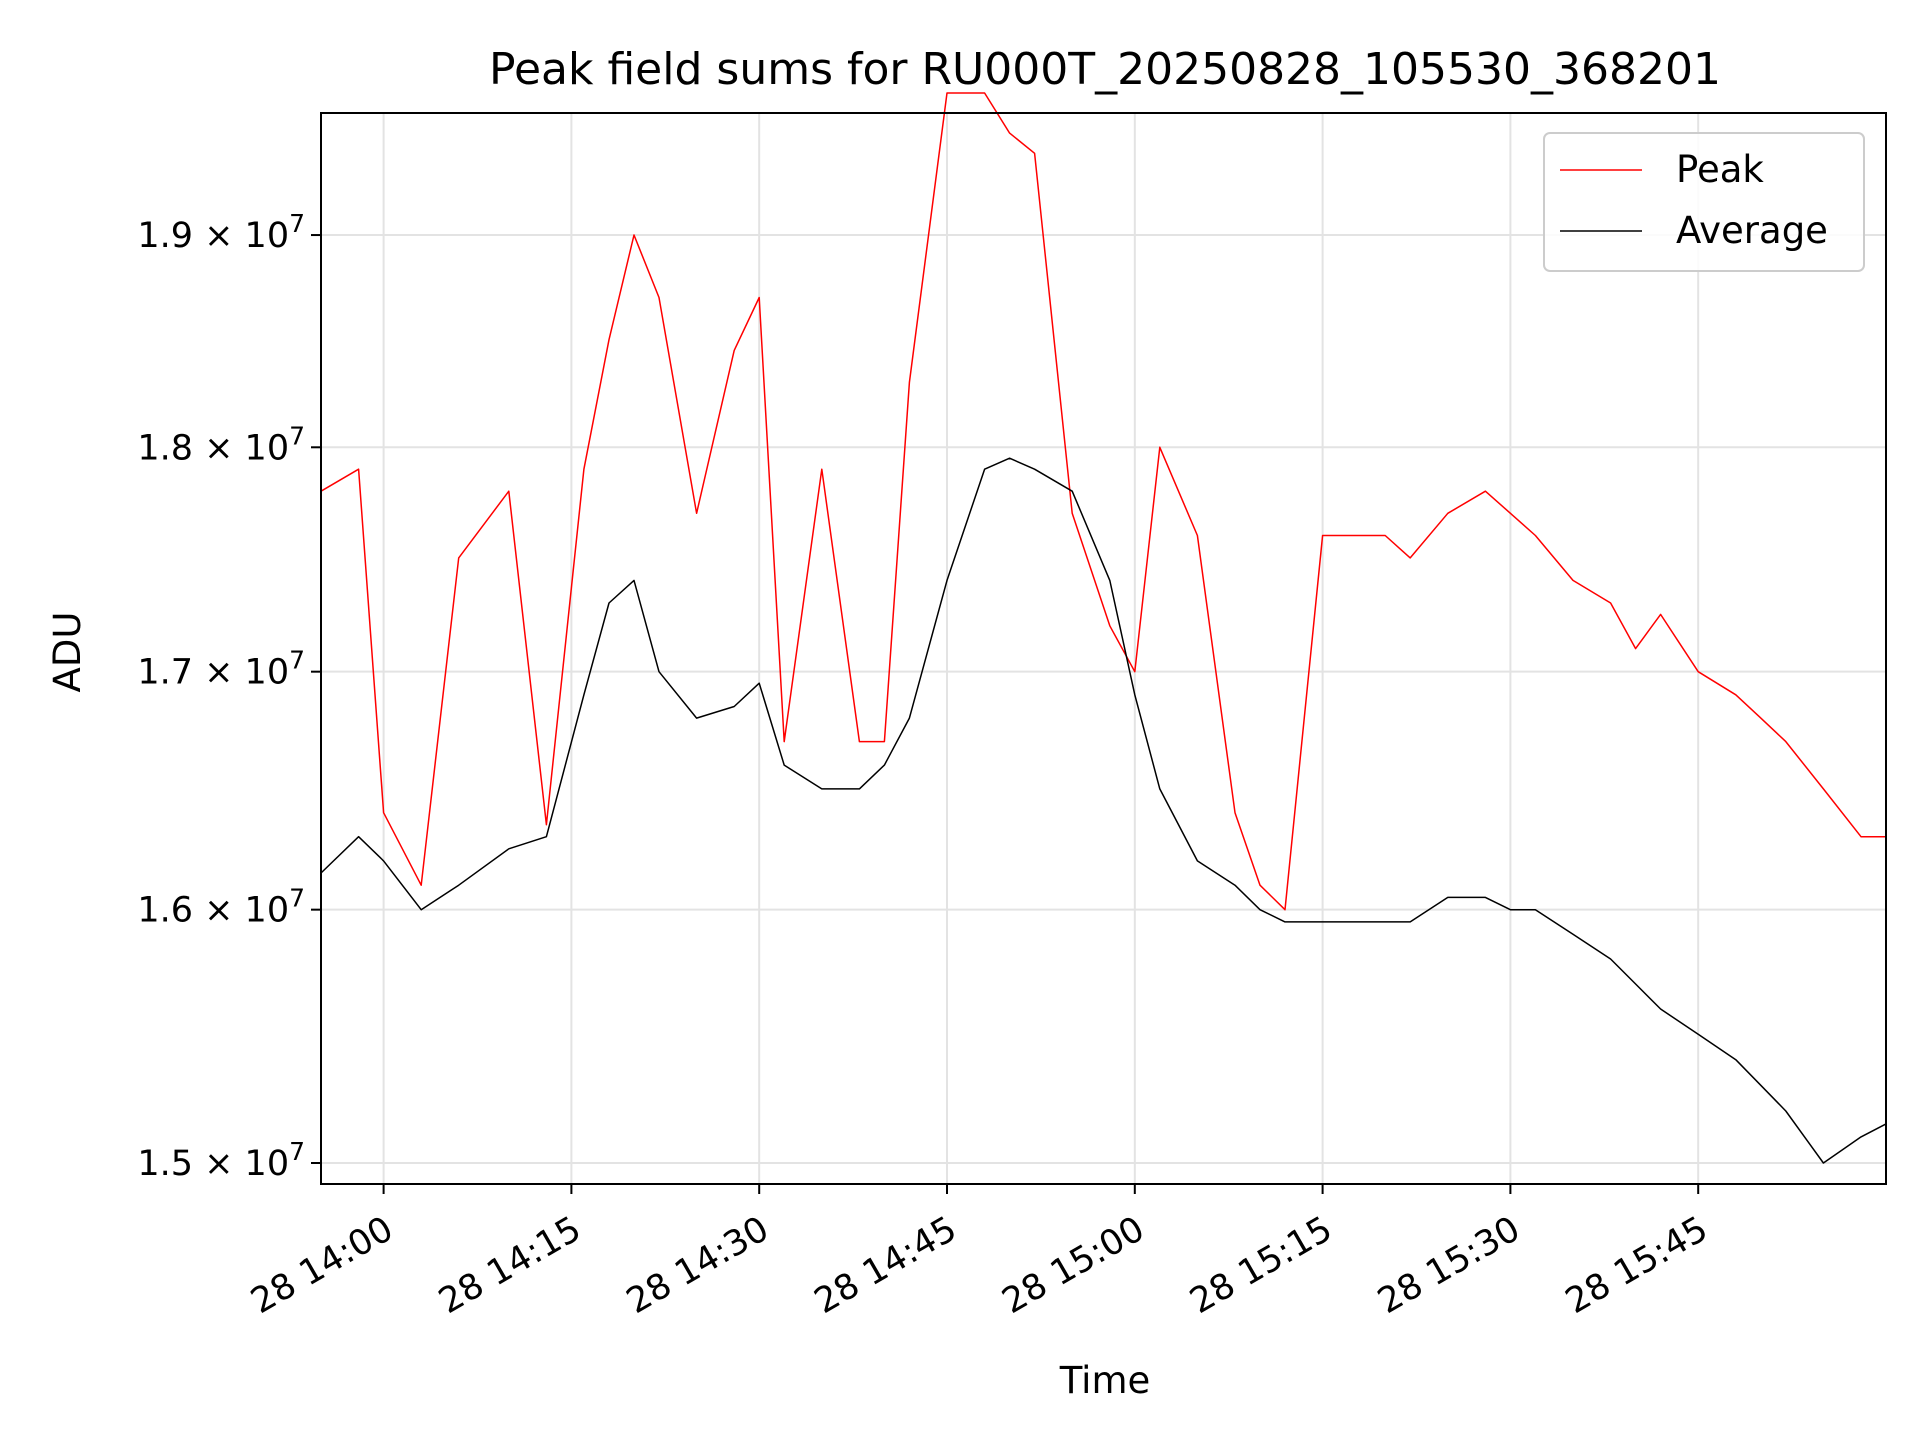  I want to click on x-axis-label: Time, so click(1105, 1380).